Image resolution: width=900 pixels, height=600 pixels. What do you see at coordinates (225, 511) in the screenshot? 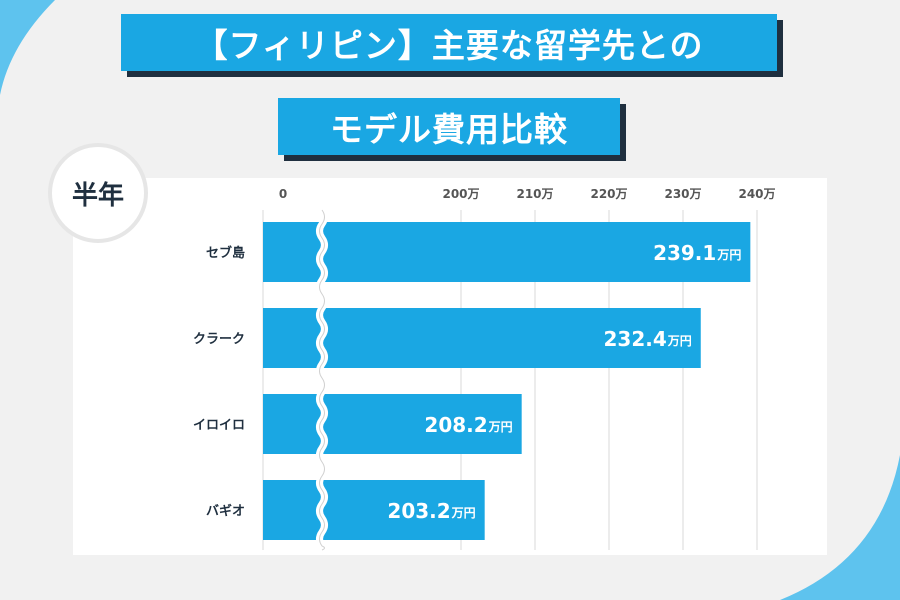
I see `category-label: バギオ` at bounding box center [225, 511].